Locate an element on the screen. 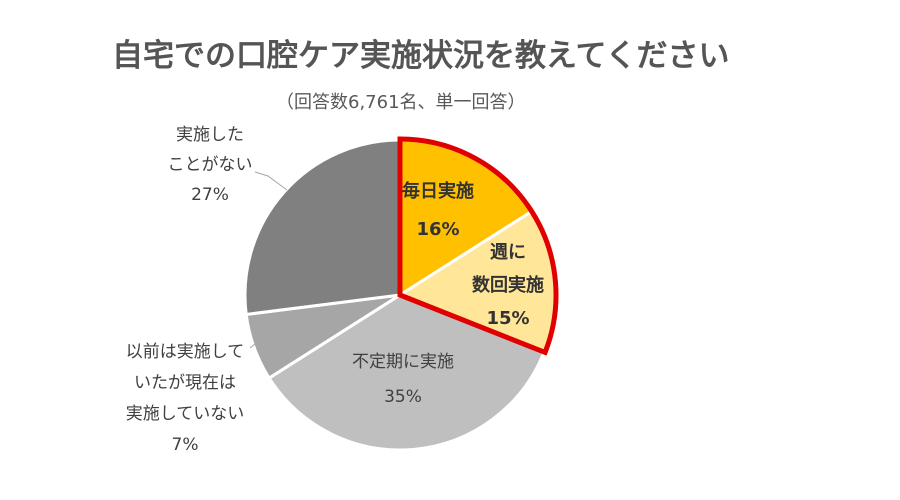  pie-slice-never is located at coordinates (322, 227).